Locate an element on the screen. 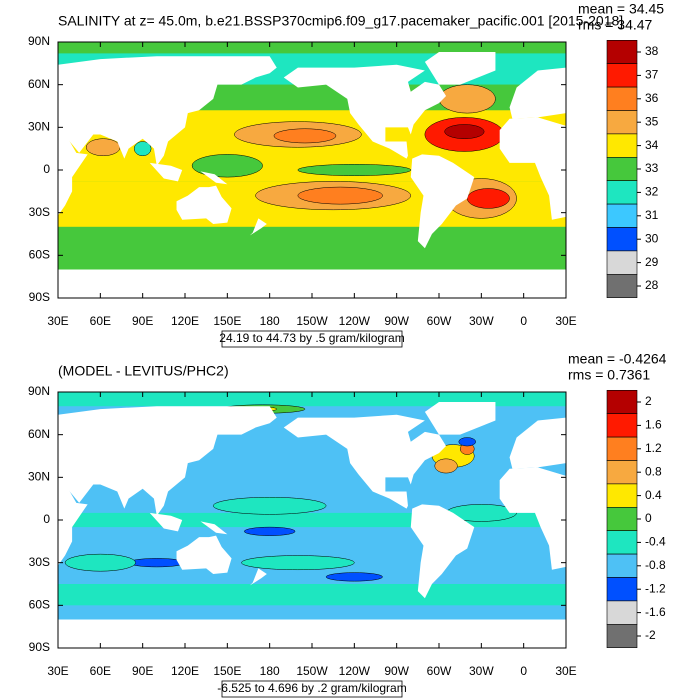 The width and height of the screenshot is (700, 700). lon-label: 90E is located at coordinates (142, 321).